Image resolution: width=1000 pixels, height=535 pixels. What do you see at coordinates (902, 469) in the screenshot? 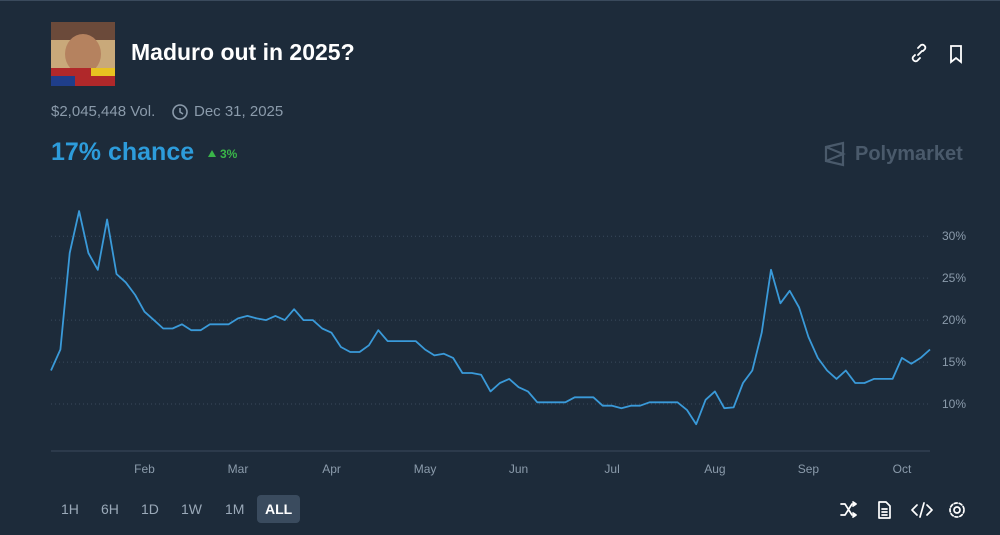
I see `x-tick-label: Oct` at bounding box center [902, 469].